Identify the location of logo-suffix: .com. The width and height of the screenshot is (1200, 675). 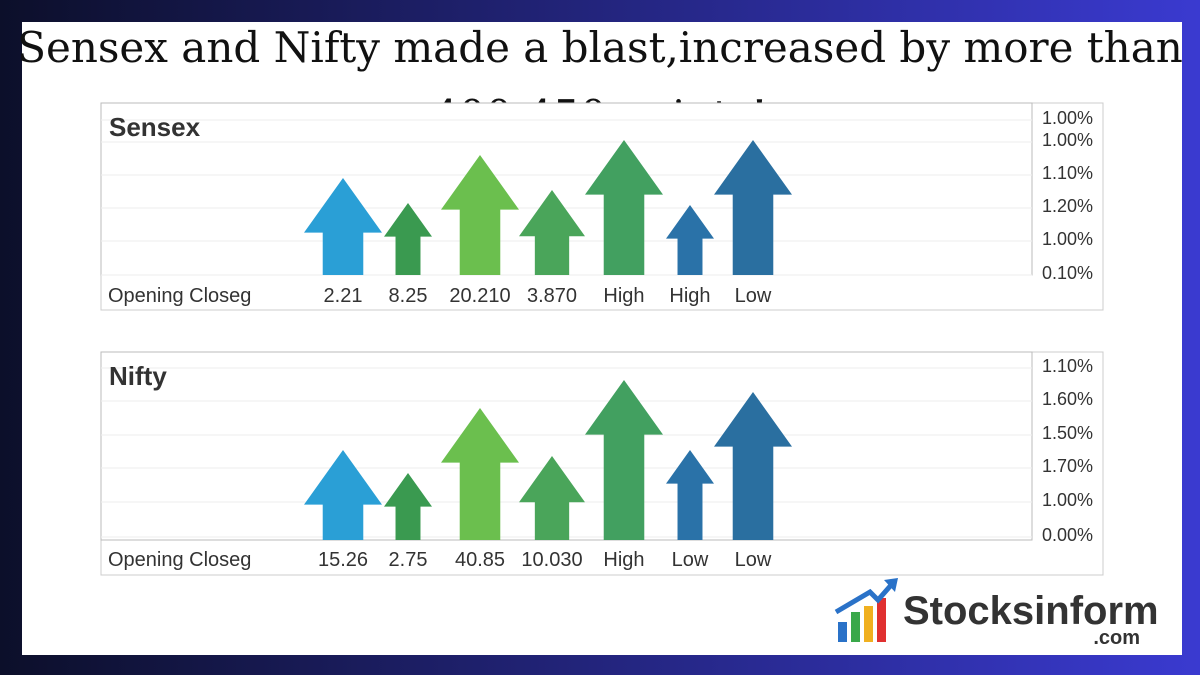
(1116, 638).